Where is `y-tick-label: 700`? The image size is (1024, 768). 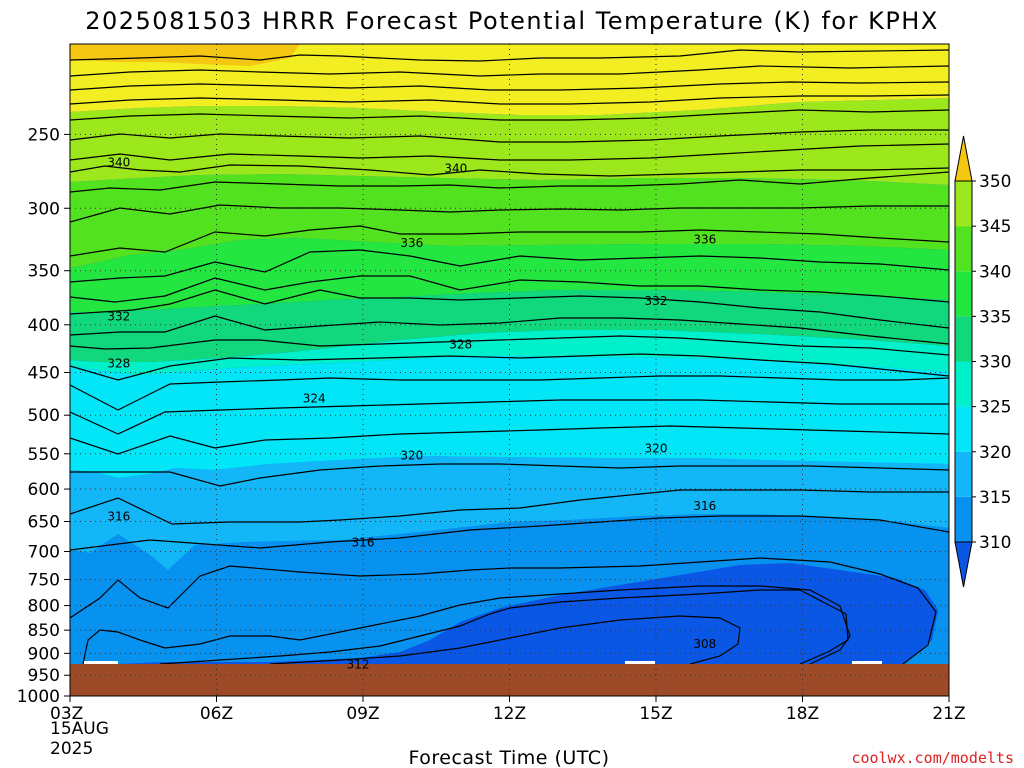 y-tick-label: 700 is located at coordinates (44, 553).